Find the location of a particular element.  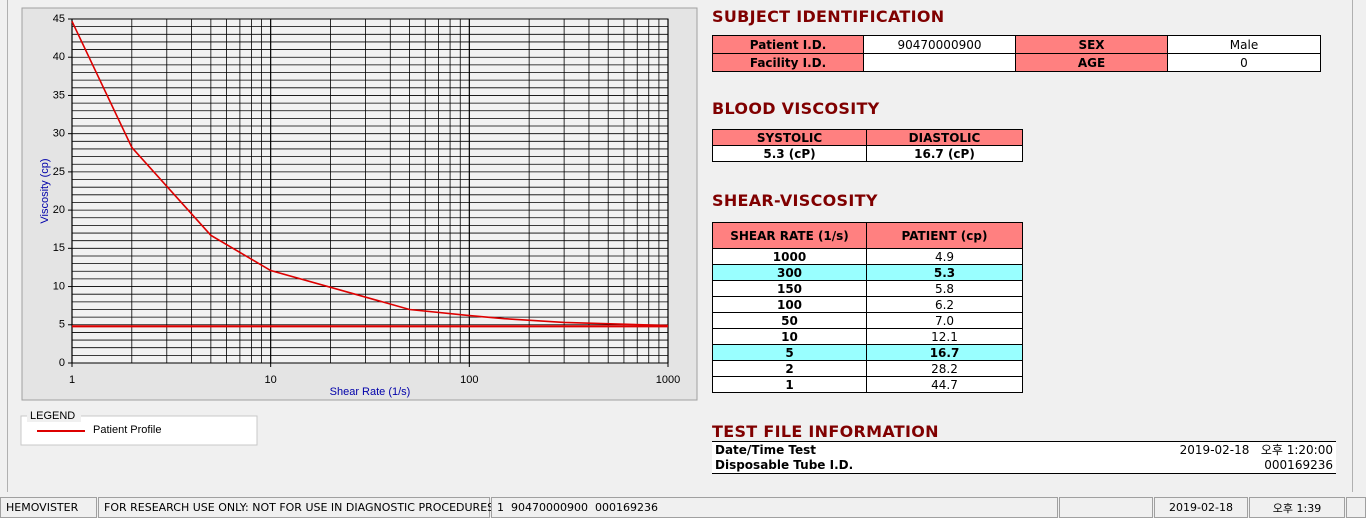

status-text: 1 90470000900 000169236 is located at coordinates (774, 507).